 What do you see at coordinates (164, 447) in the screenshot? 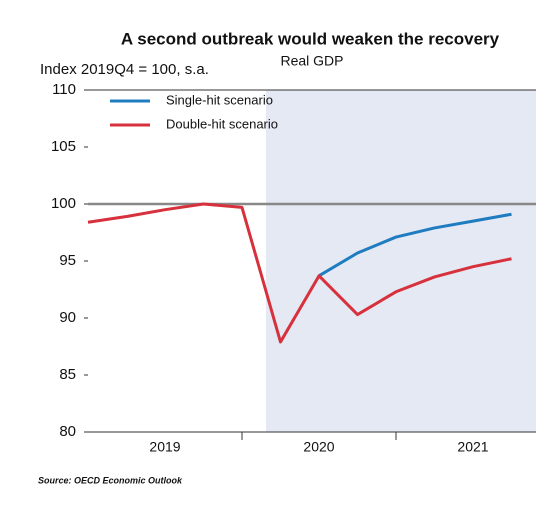
I see `x-group-label: 2019` at bounding box center [164, 447].